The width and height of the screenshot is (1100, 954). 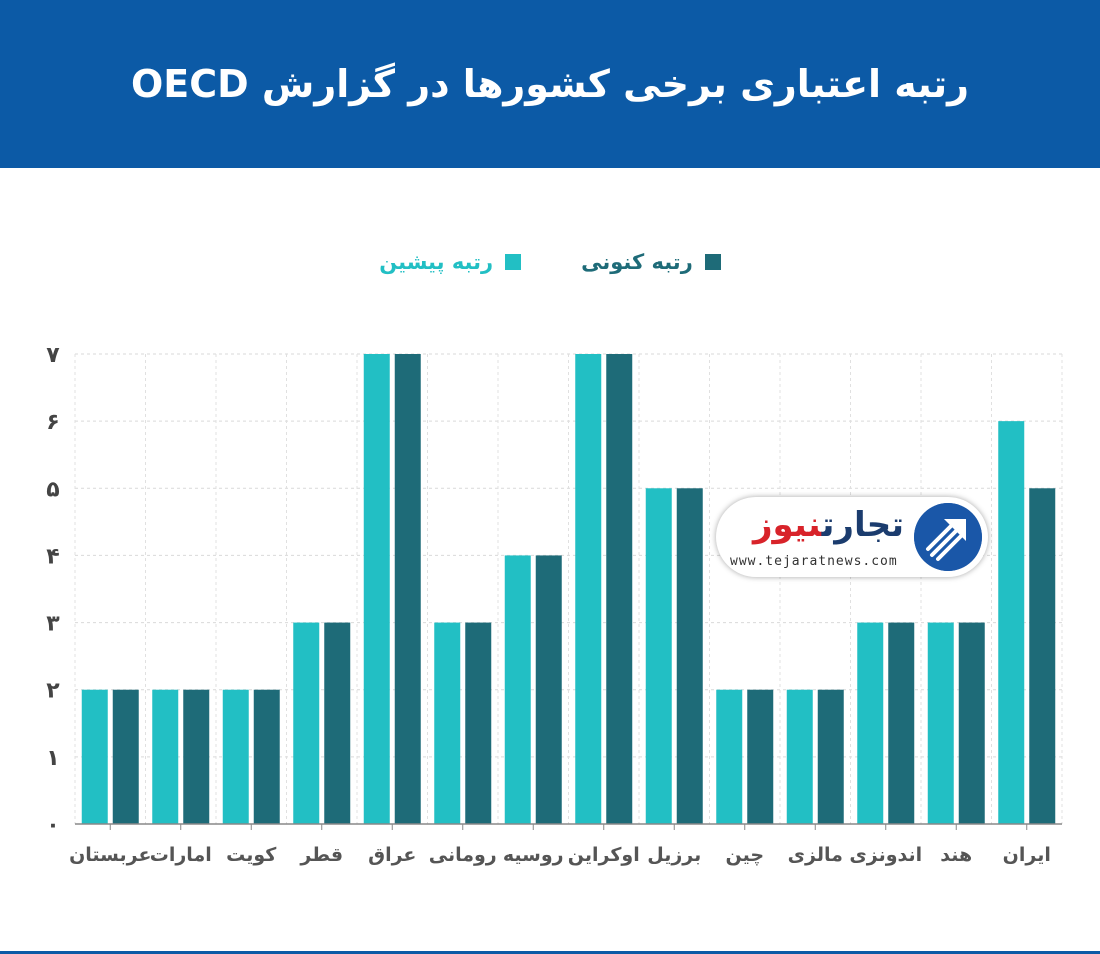 I want to click on legend-item-previous: رتبه پیشین, so click(x=450, y=262).